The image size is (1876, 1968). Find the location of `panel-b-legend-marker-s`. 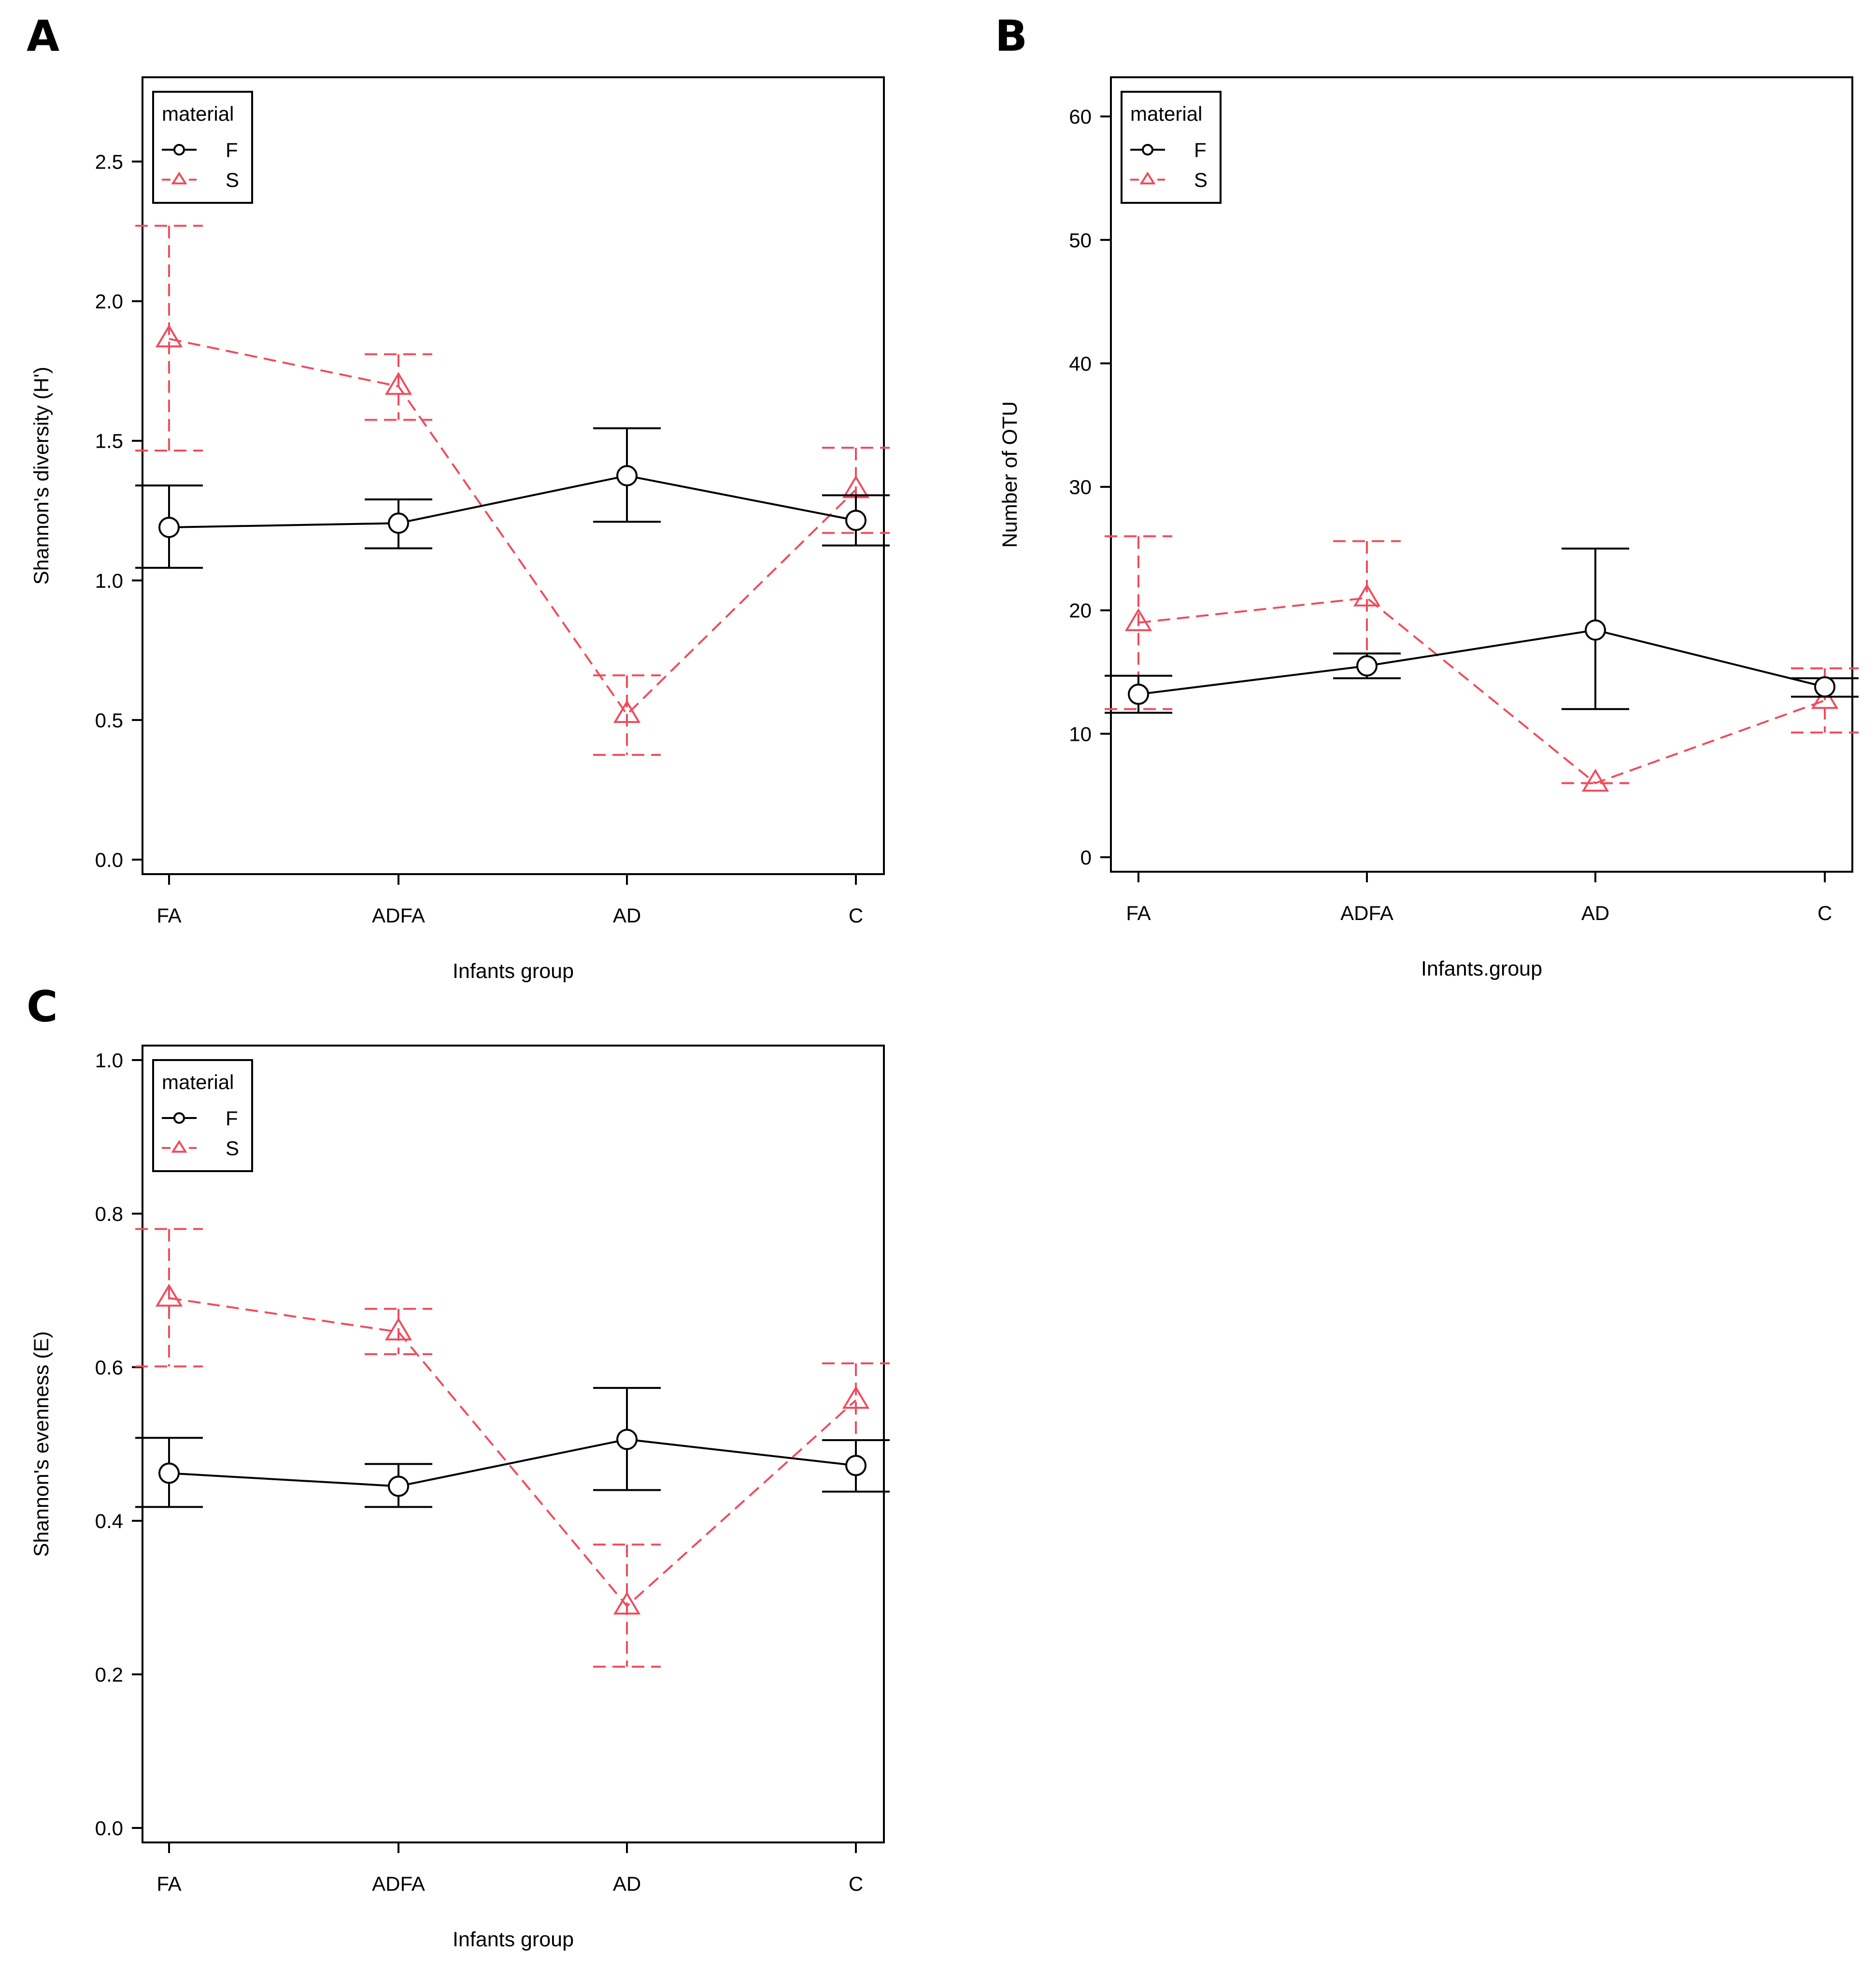

panel-b-legend-marker-s is located at coordinates (1148, 178).